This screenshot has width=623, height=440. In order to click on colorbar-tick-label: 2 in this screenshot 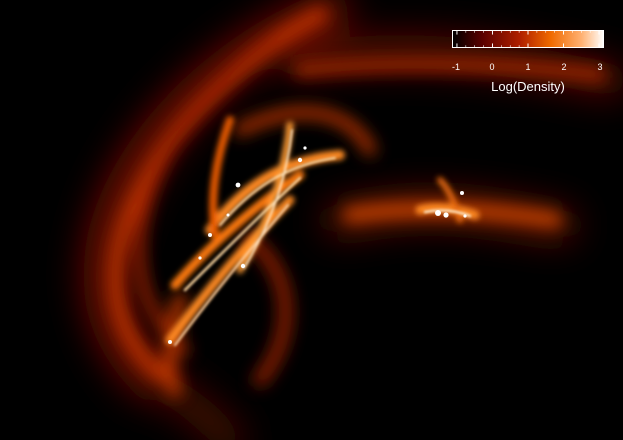, I will do `click(564, 67)`.